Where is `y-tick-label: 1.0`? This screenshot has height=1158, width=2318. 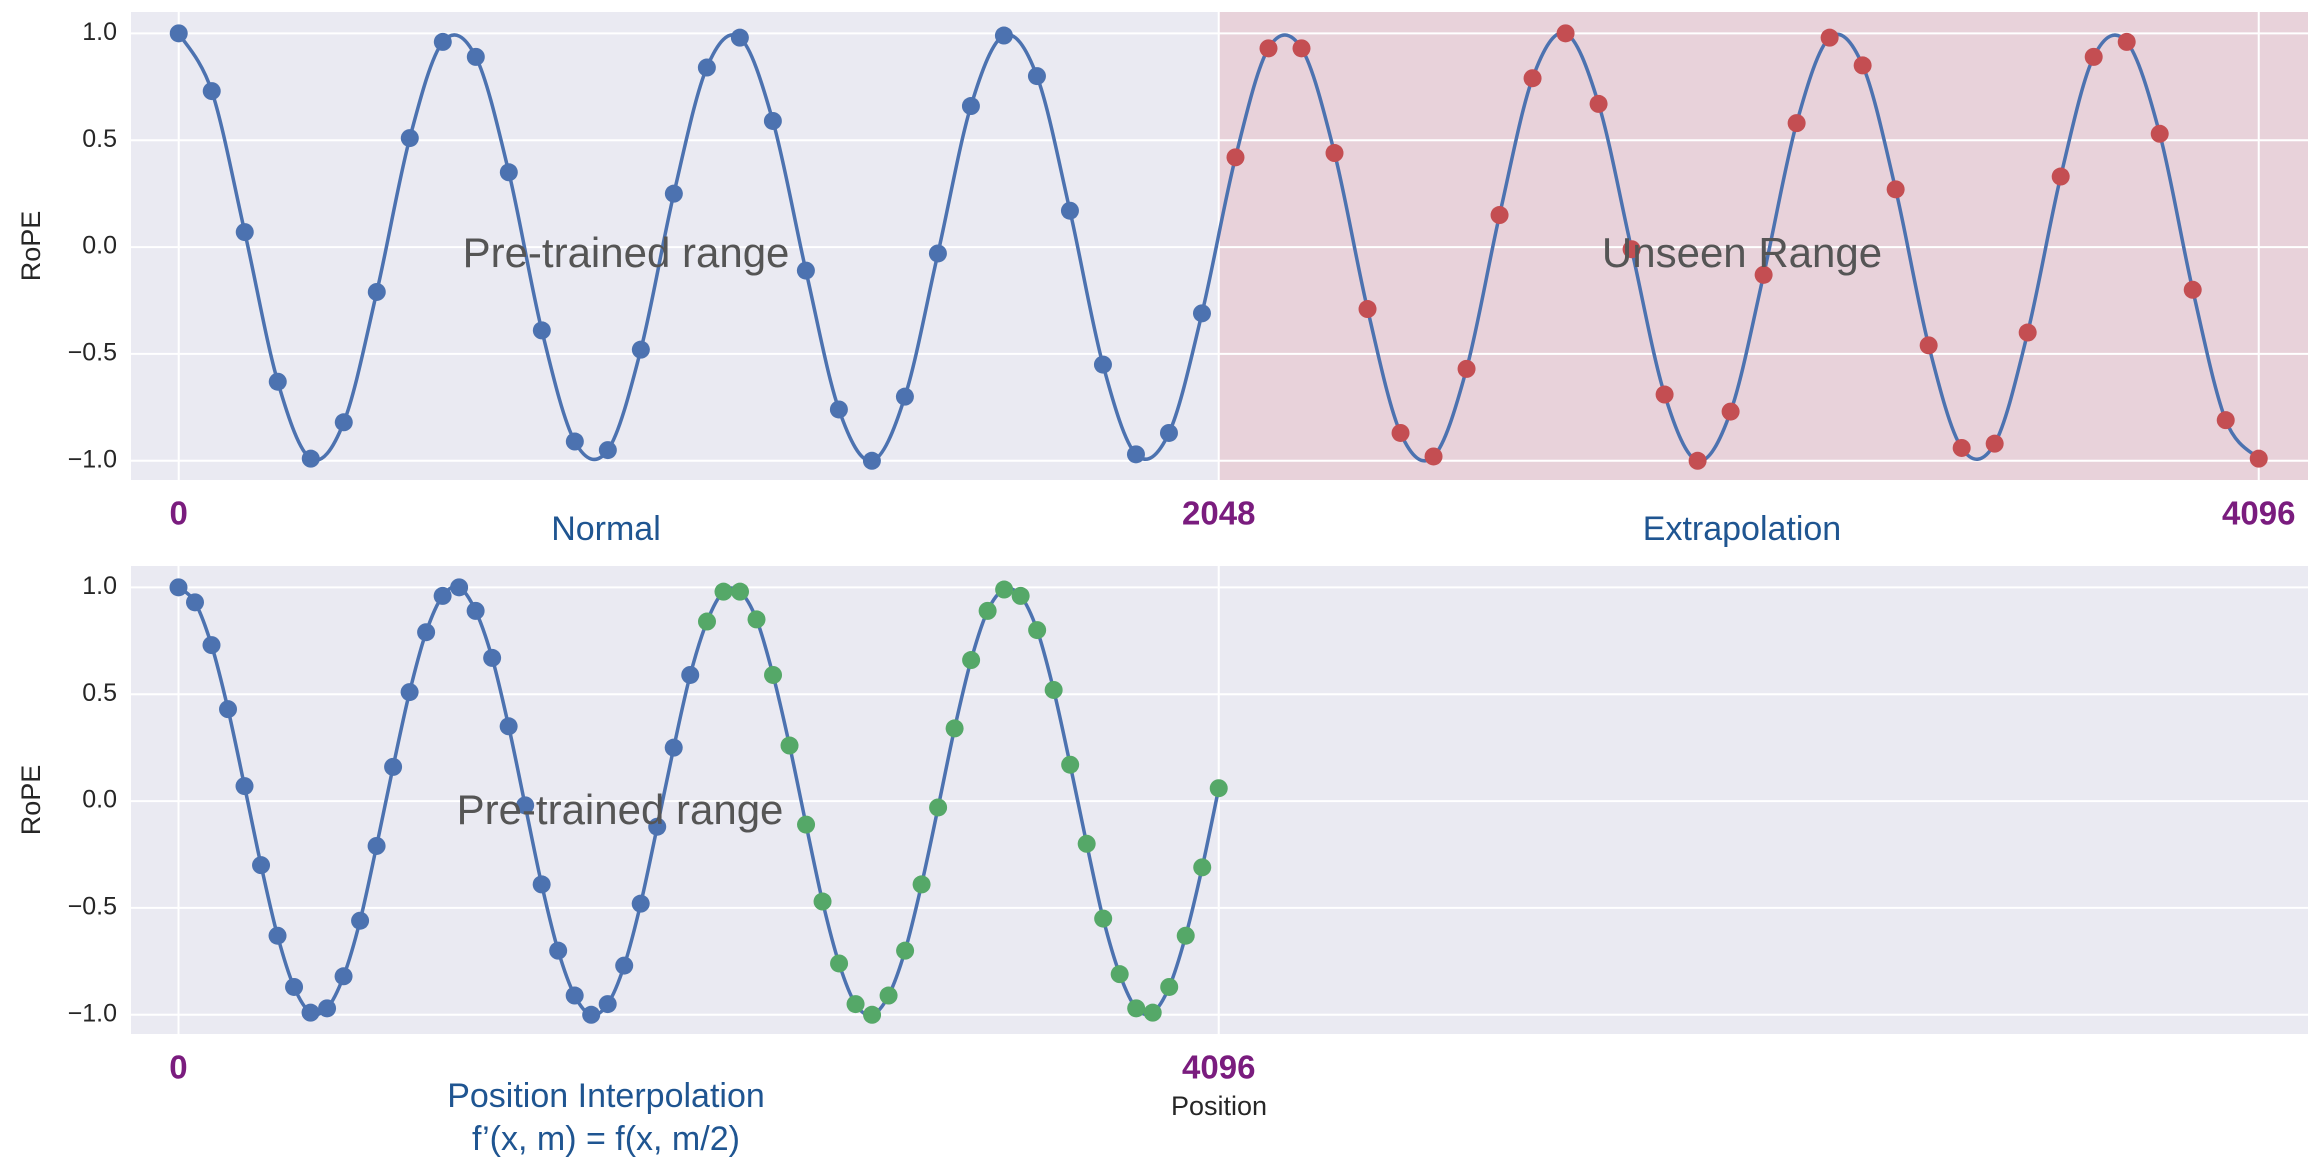 y-tick-label: 1.0 is located at coordinates (99, 586).